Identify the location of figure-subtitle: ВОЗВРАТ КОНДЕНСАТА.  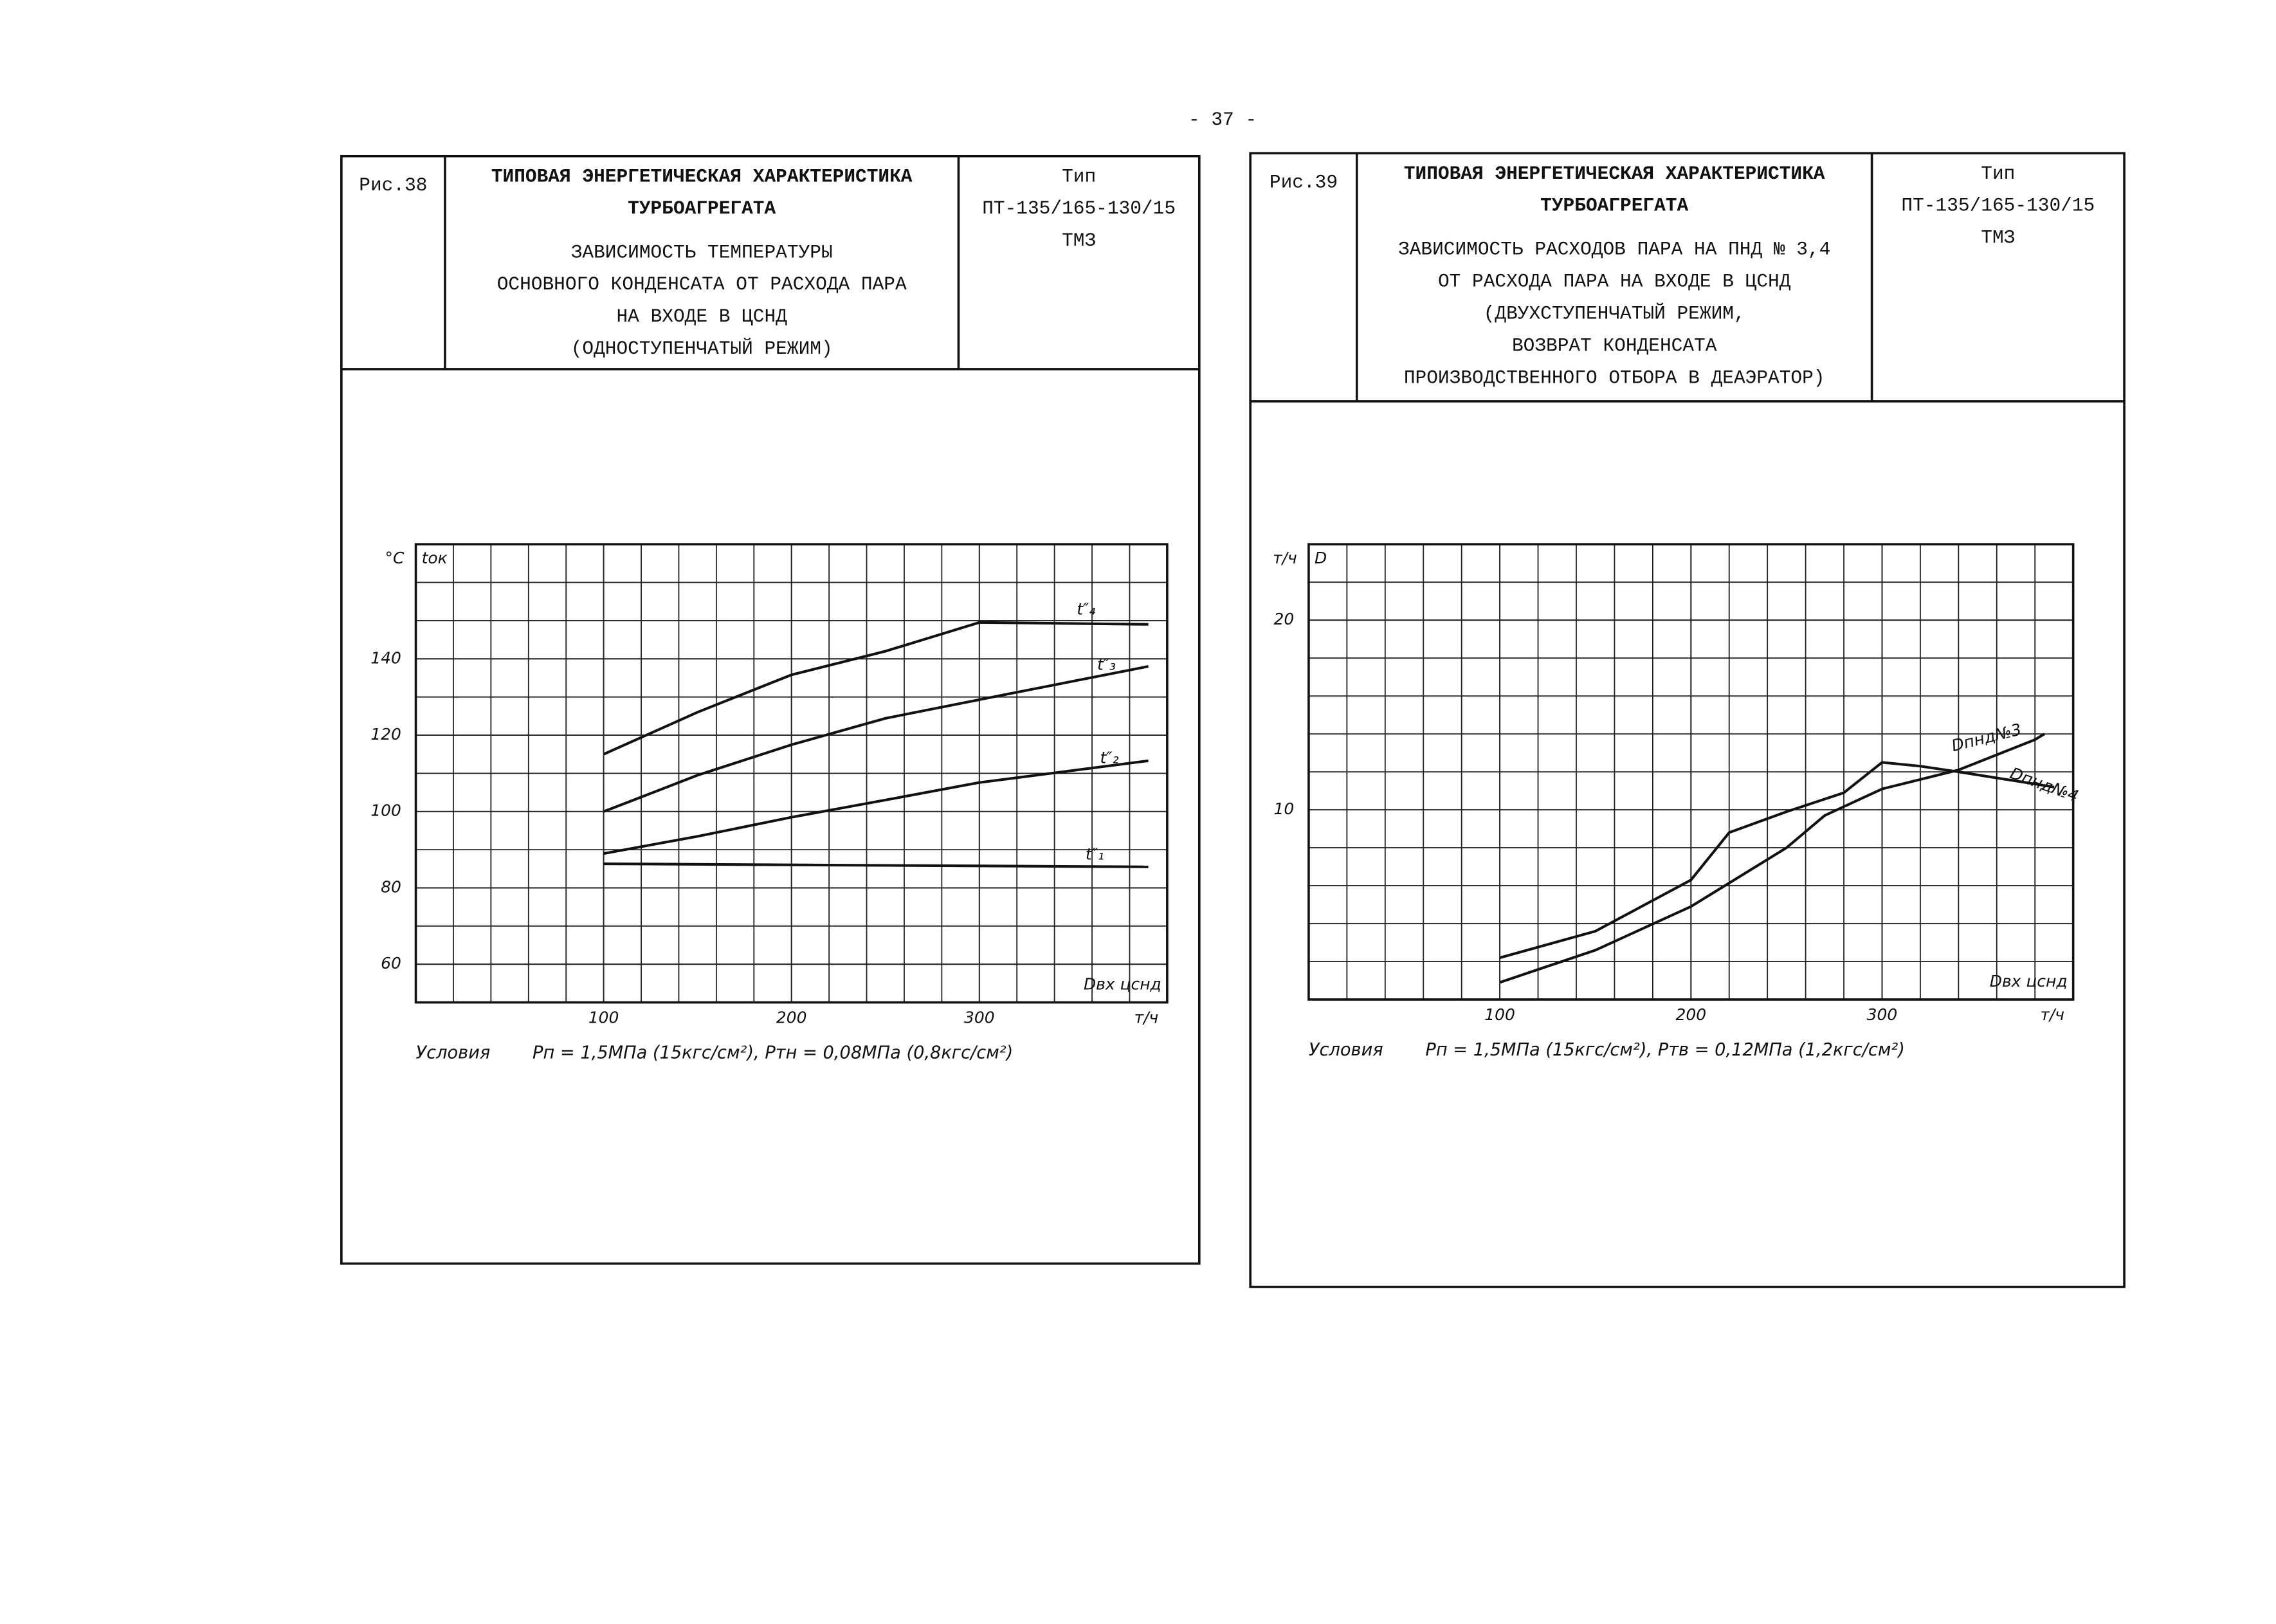
(1614, 345).